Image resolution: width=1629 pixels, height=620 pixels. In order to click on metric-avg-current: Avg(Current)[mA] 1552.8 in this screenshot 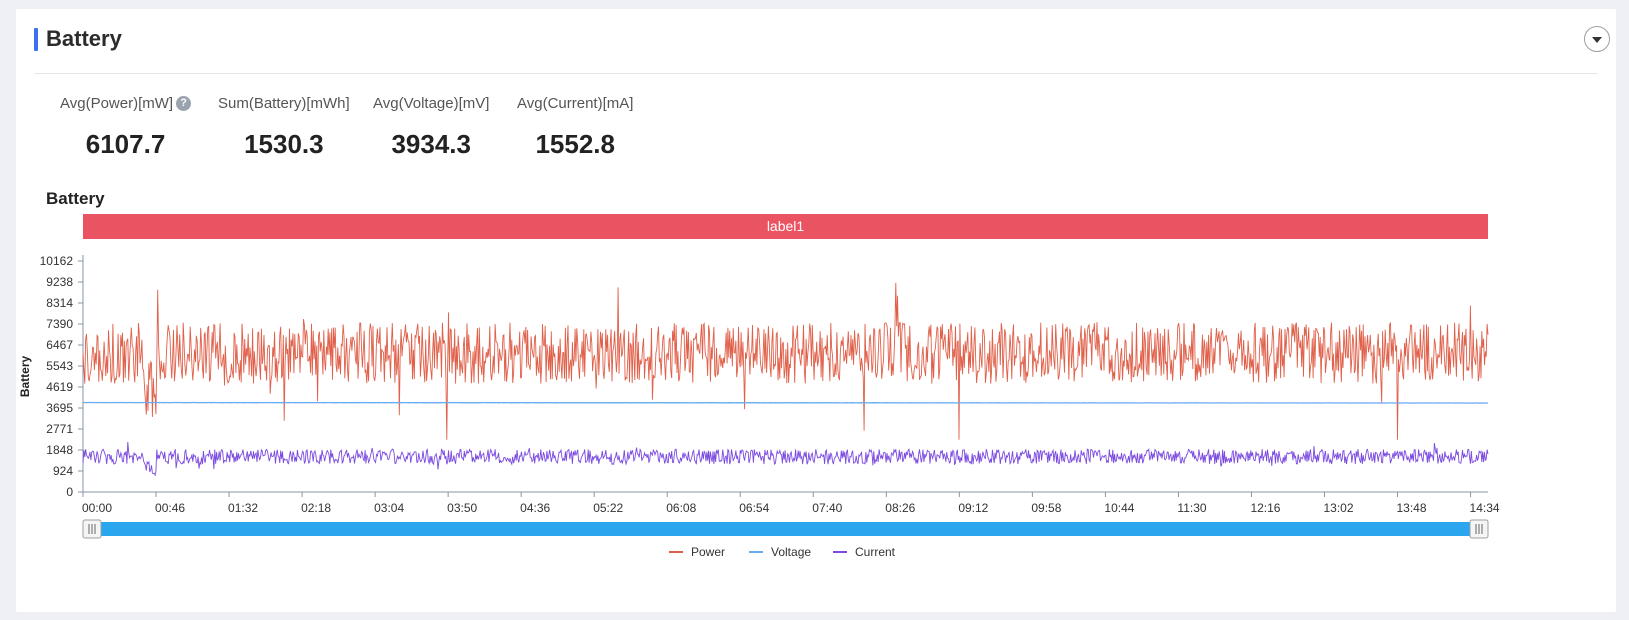, I will do `click(575, 127)`.